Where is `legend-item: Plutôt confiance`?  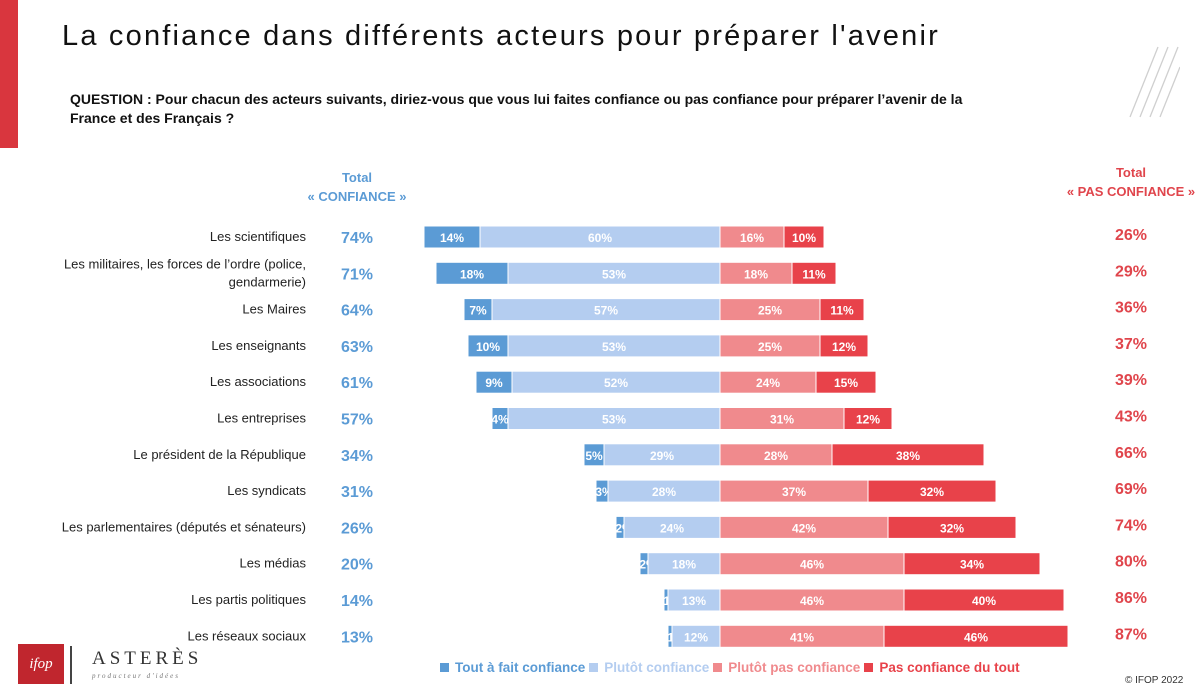 legend-item: Plutôt confiance is located at coordinates (649, 667).